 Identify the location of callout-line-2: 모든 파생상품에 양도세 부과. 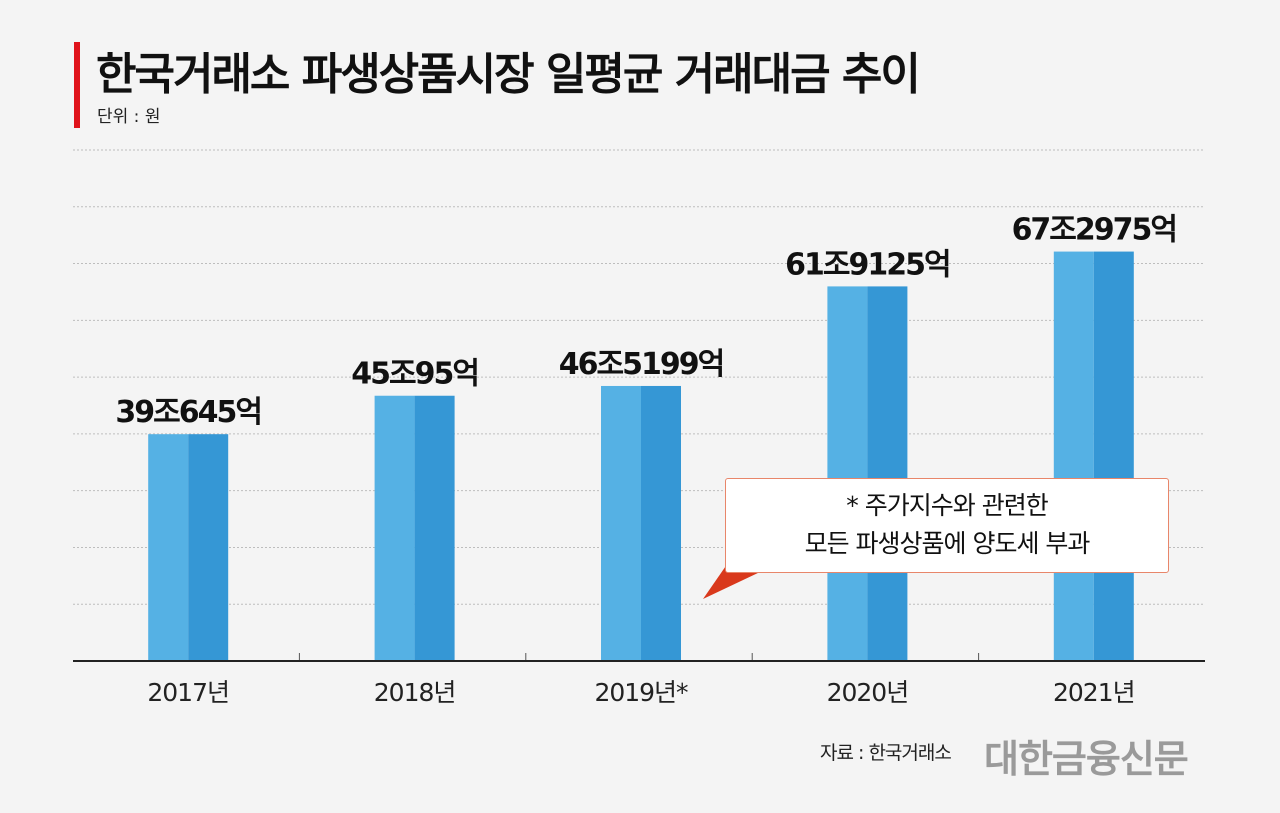
(947, 543).